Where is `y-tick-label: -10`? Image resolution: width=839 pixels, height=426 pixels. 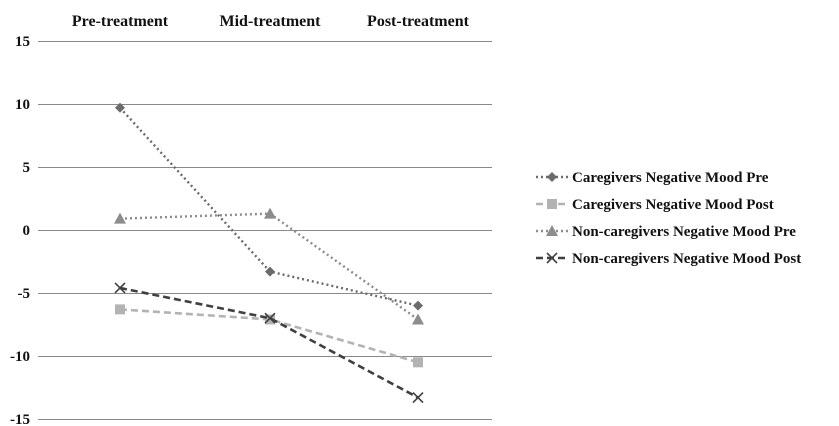 y-tick-label: -10 is located at coordinates (20, 357).